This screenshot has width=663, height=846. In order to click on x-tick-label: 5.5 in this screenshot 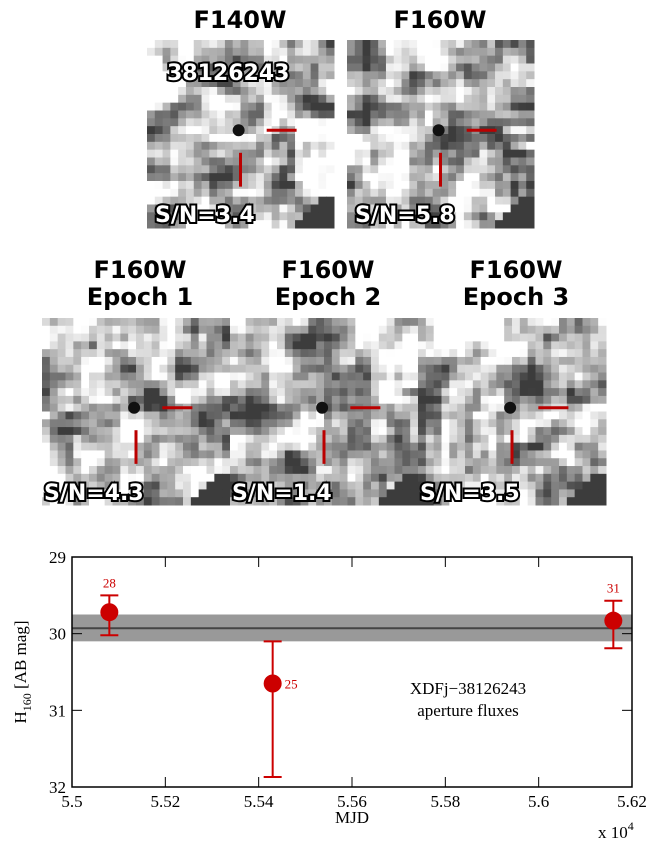, I will do `click(71, 801)`.